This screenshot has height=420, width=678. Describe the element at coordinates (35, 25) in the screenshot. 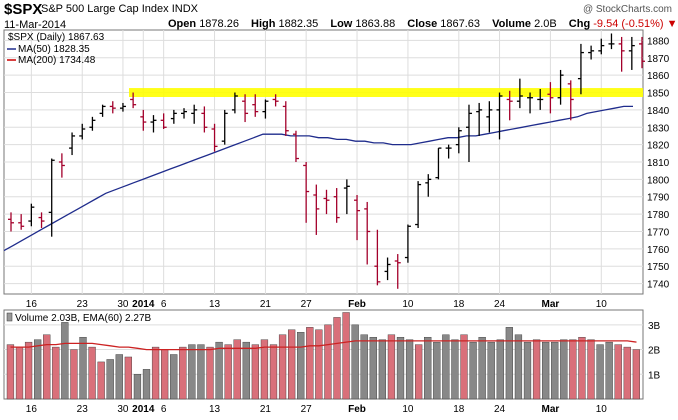

I see `chart-date: 11-Mar-2014` at that location.